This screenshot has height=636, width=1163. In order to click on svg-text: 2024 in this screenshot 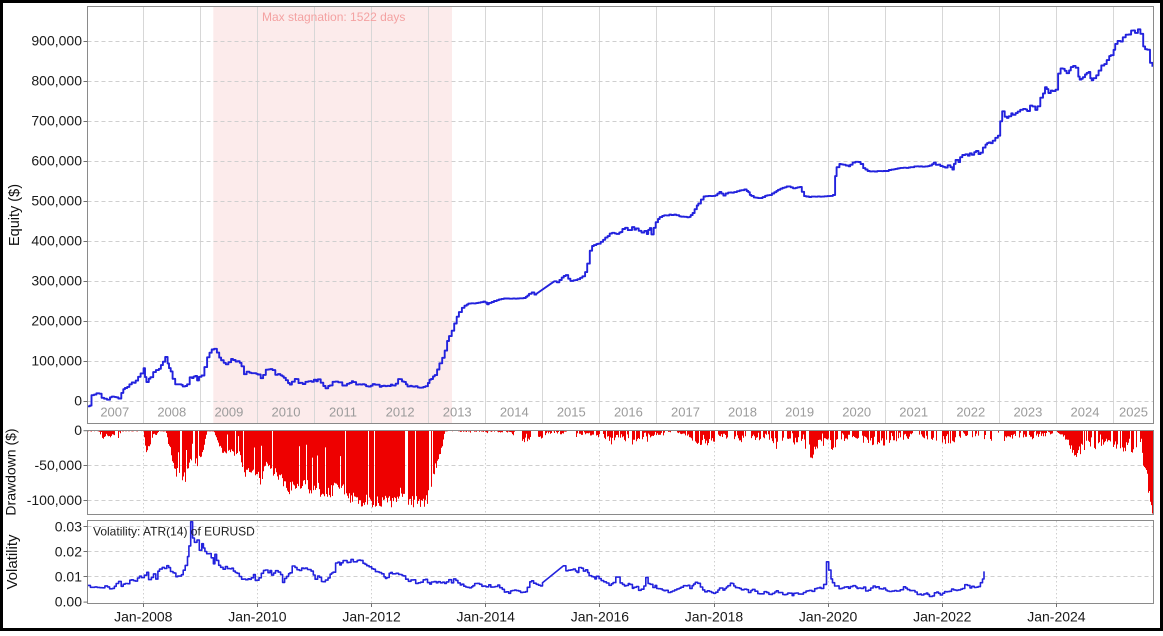, I will do `click(1085, 412)`.